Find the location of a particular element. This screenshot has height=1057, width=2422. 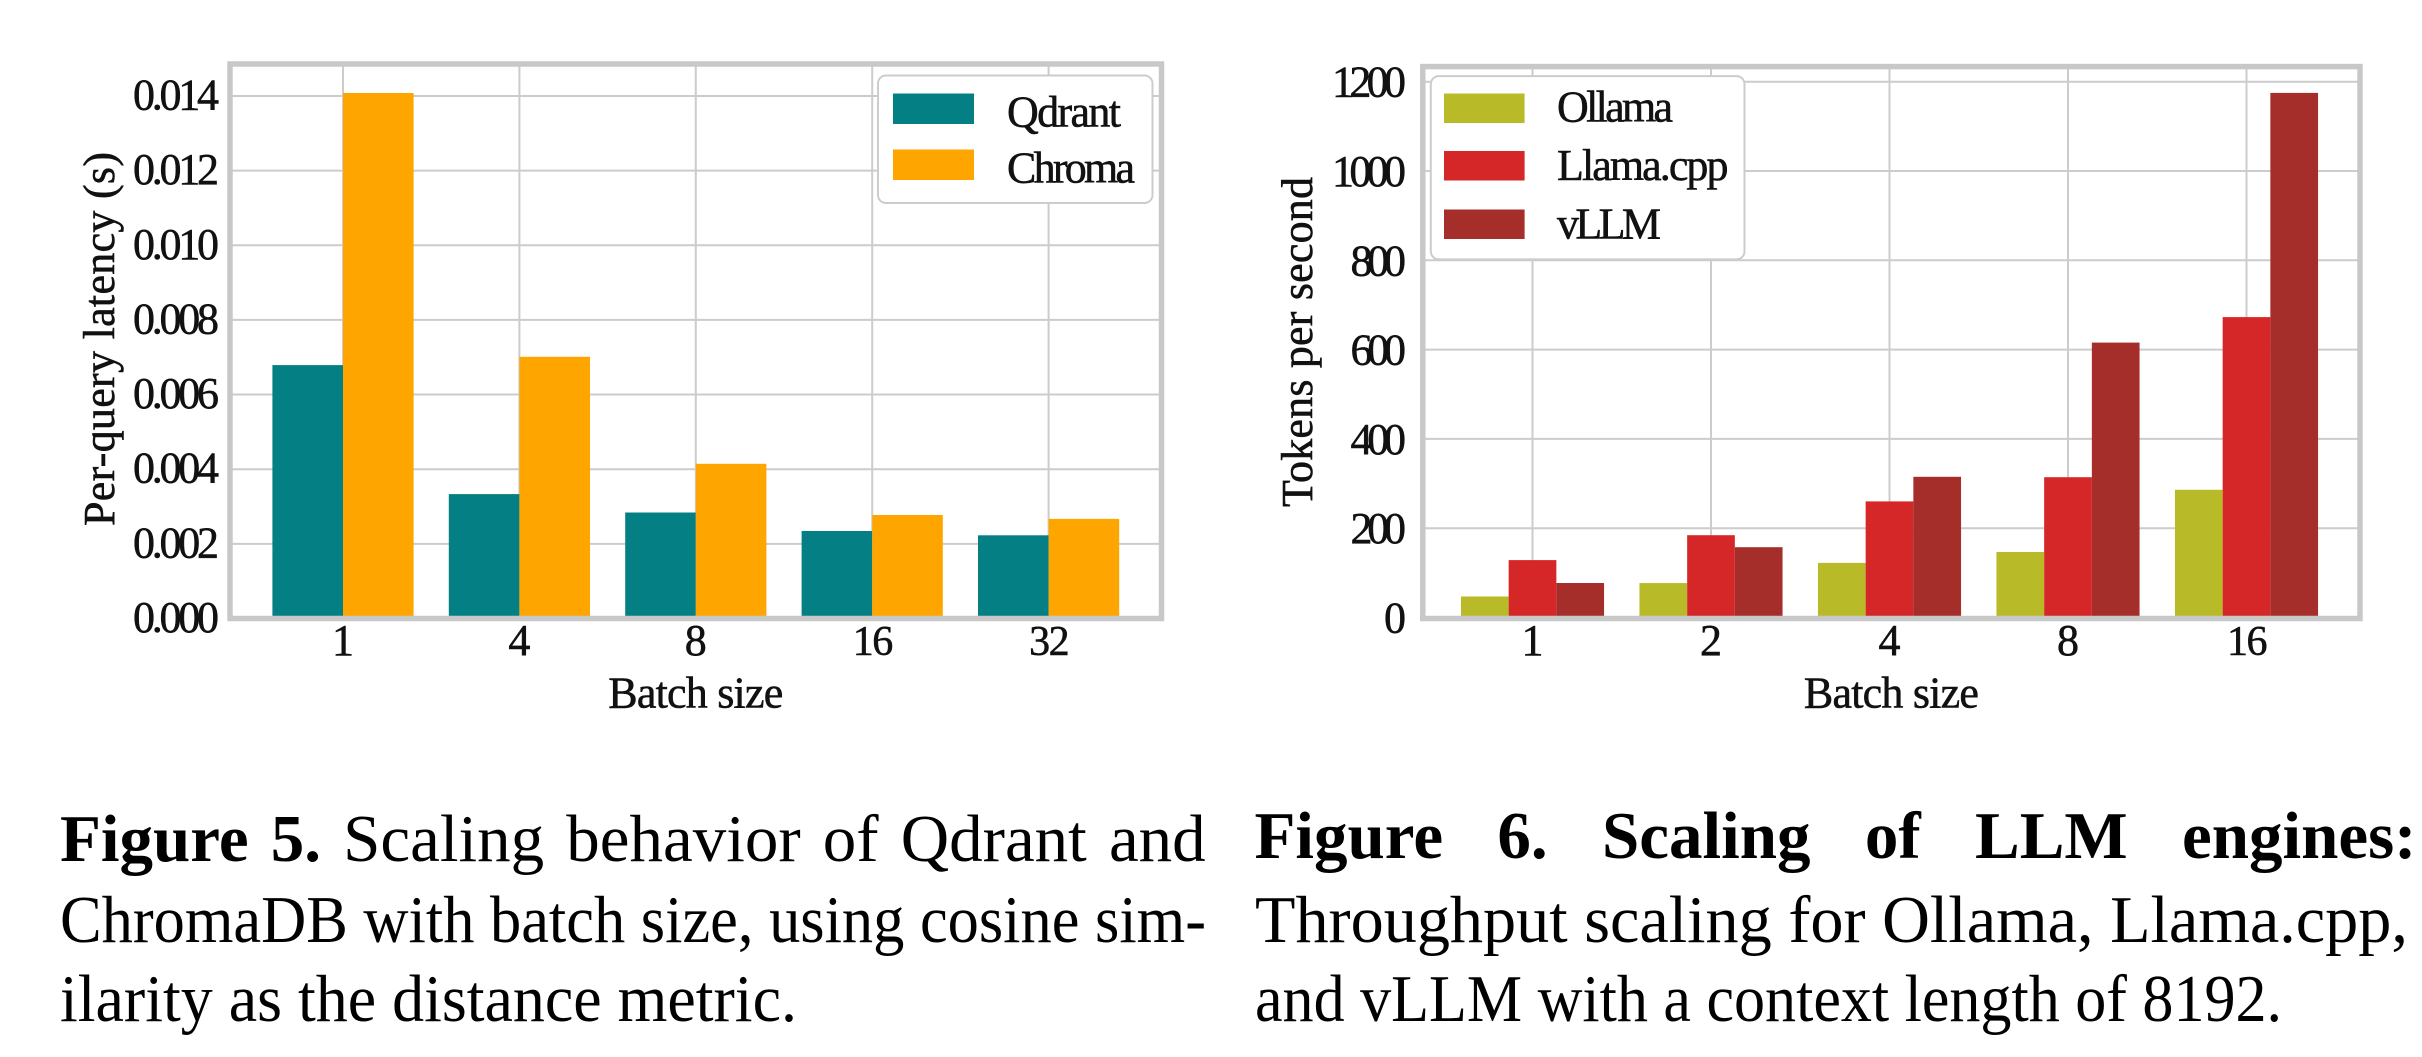

svg-text: 1000 is located at coordinates (1369, 171).